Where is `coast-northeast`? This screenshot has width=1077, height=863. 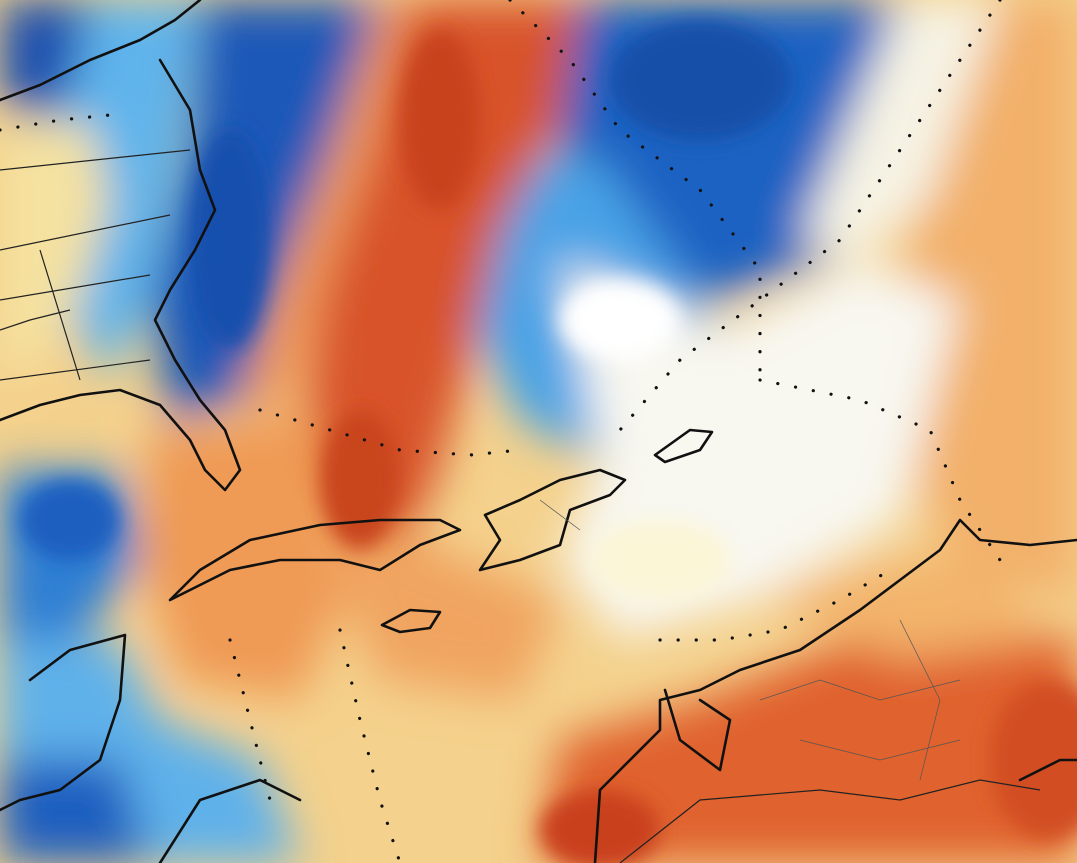
coast-northeast is located at coordinates (101, 51).